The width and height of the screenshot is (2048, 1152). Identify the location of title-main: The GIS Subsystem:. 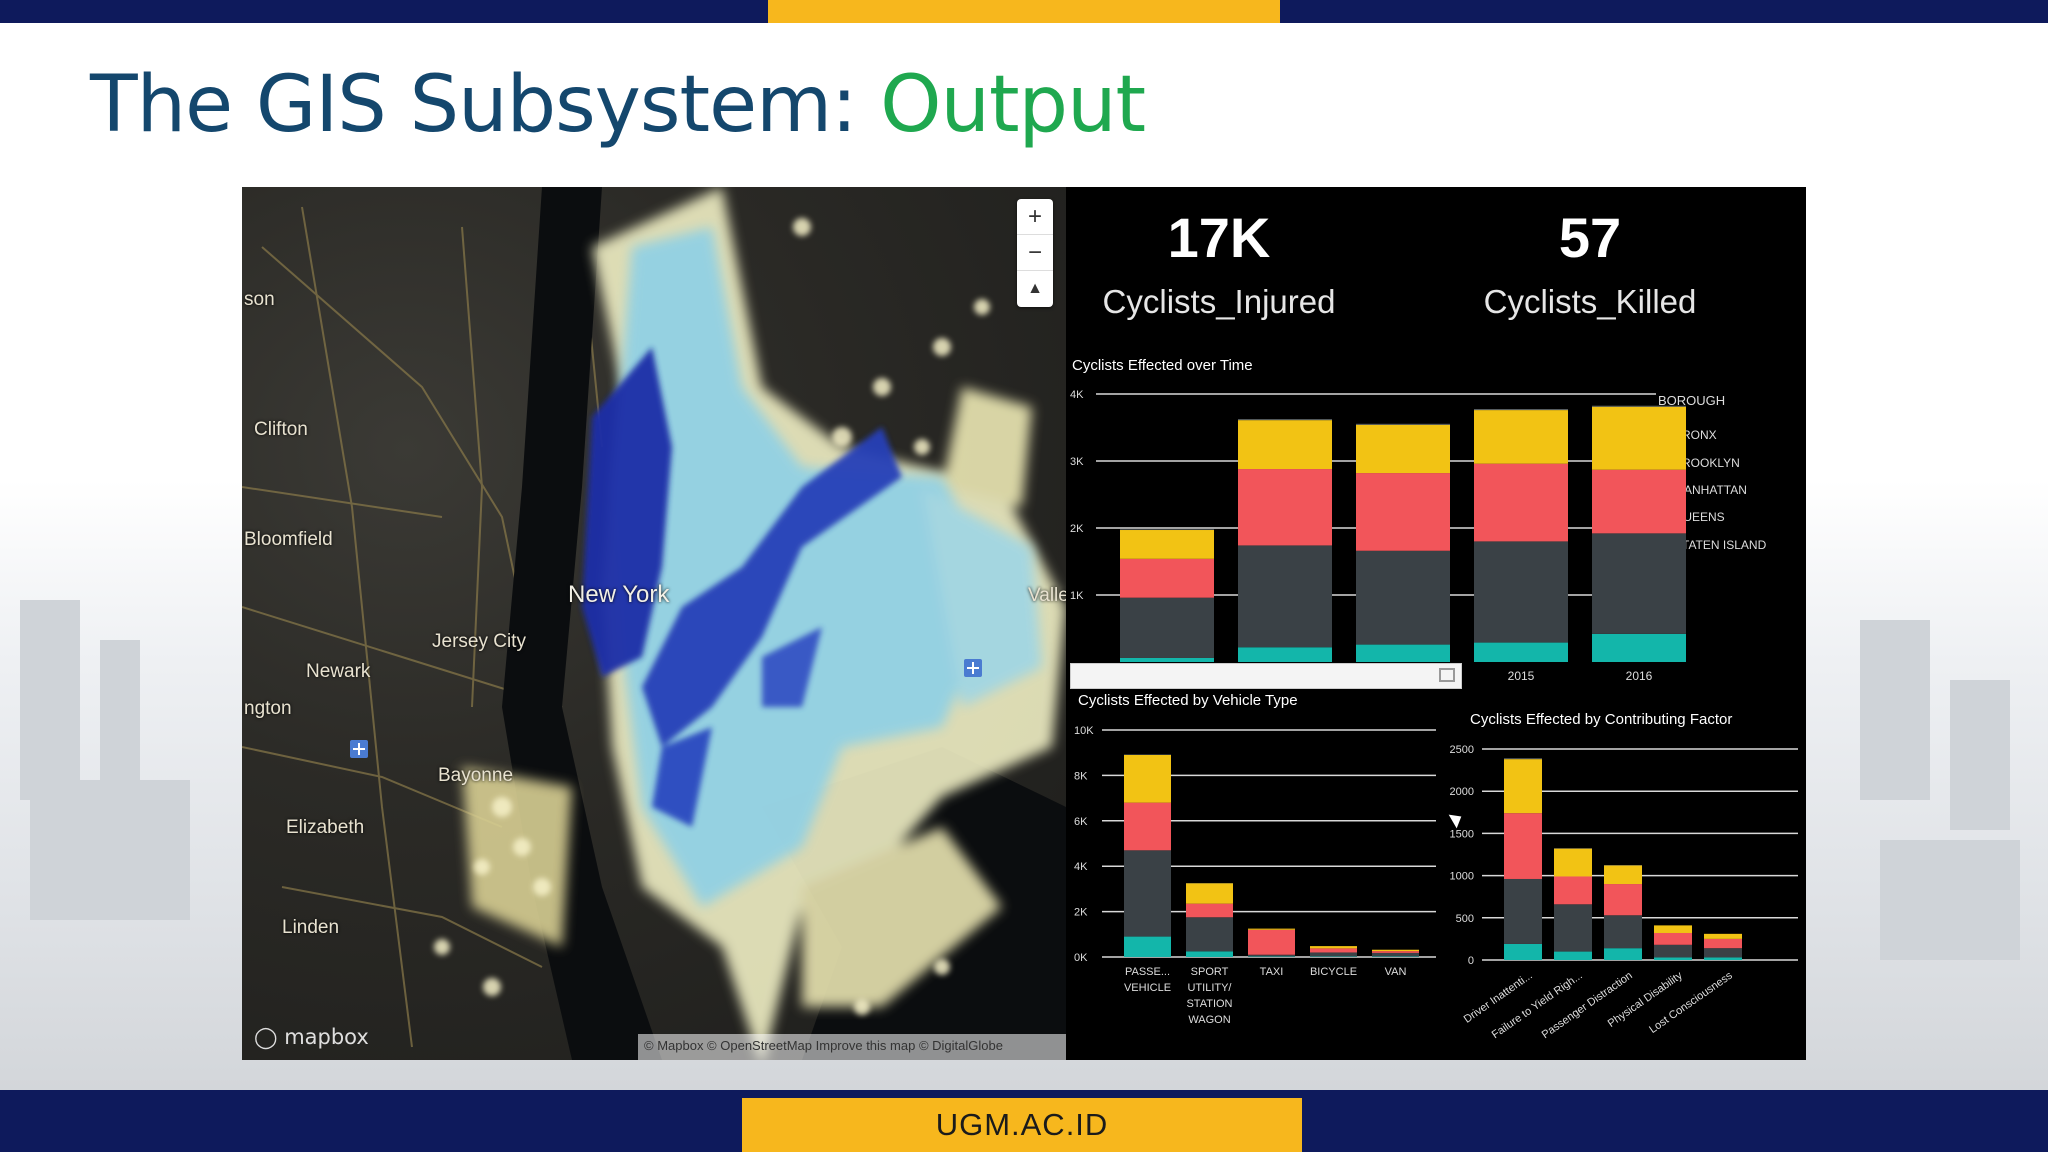
(485, 105).